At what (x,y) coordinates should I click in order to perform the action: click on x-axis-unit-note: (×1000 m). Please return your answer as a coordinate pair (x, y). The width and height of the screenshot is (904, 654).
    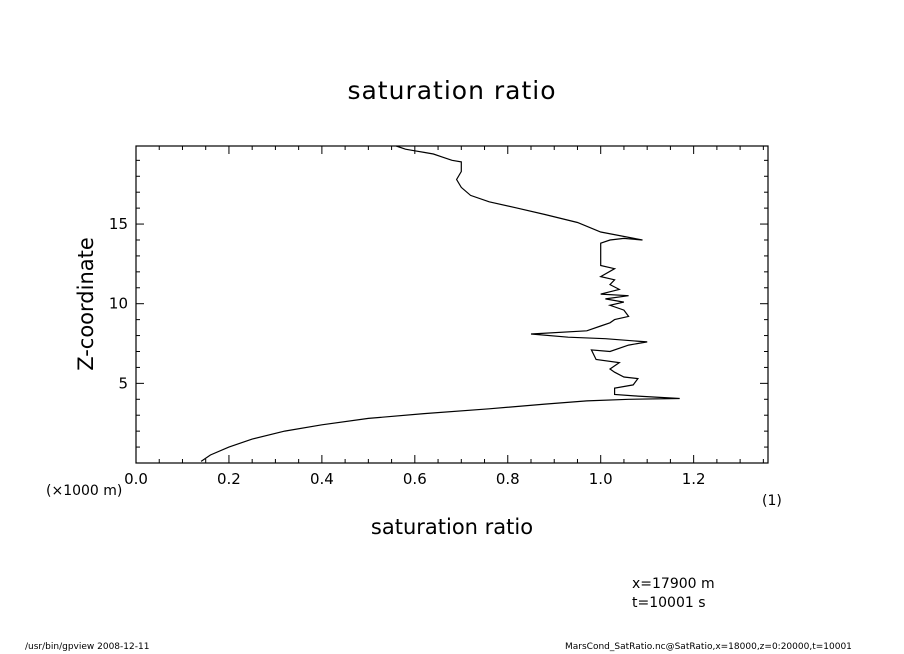
    Looking at the image, I should click on (84, 491).